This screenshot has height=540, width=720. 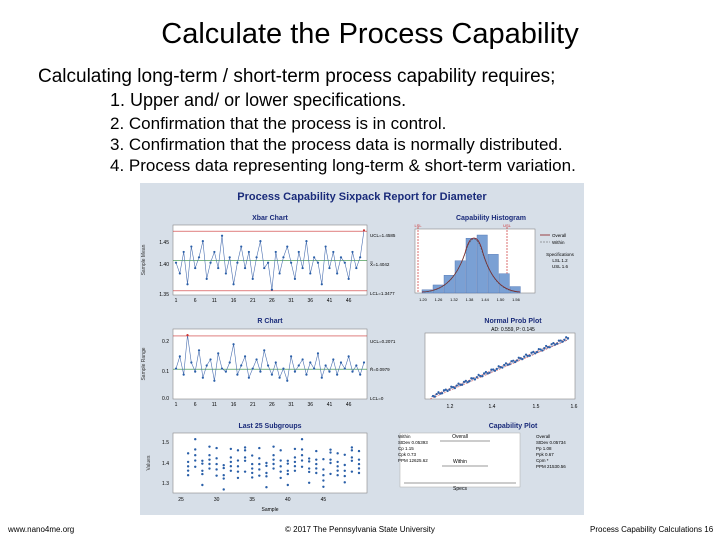 What do you see at coordinates (311, 301) in the screenshot?
I see `xbar-xtick: 36` at bounding box center [311, 301].